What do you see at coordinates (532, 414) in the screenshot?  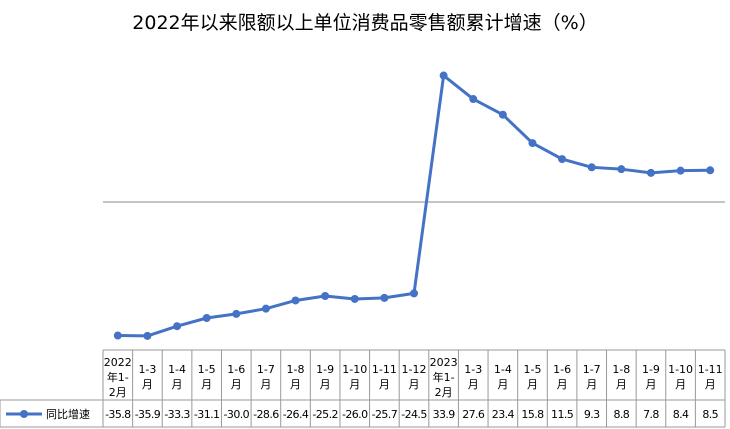 I see `value-label: 15.8` at bounding box center [532, 414].